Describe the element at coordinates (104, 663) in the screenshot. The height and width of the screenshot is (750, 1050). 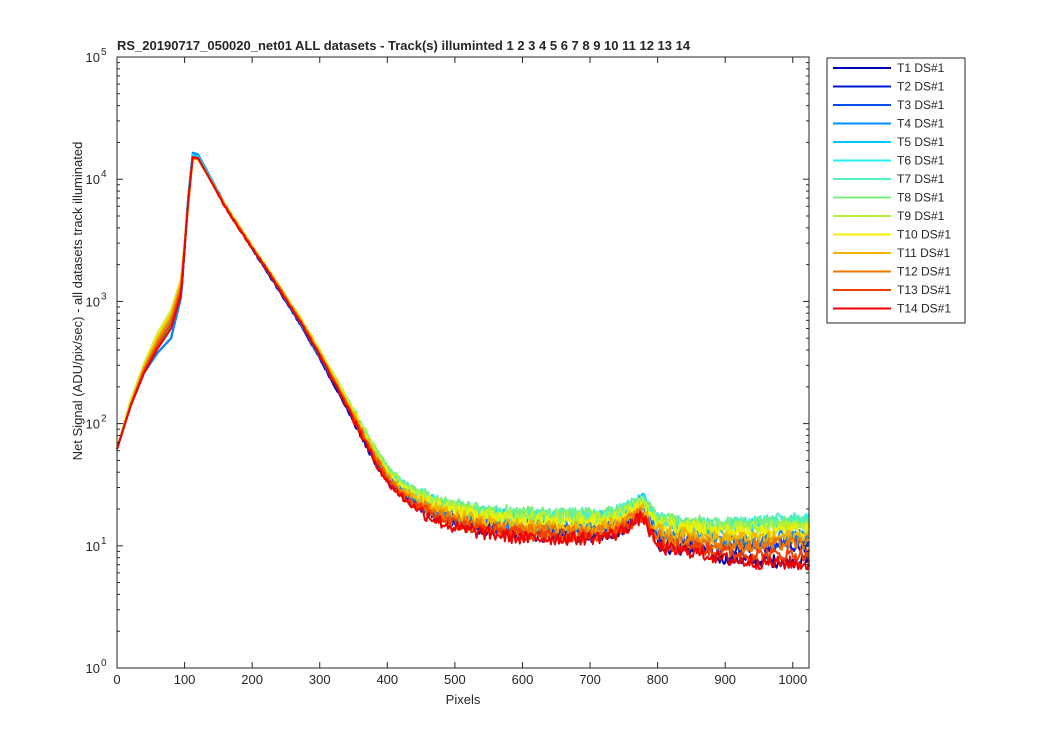
I see `y-tick-exponent: 0` at that location.